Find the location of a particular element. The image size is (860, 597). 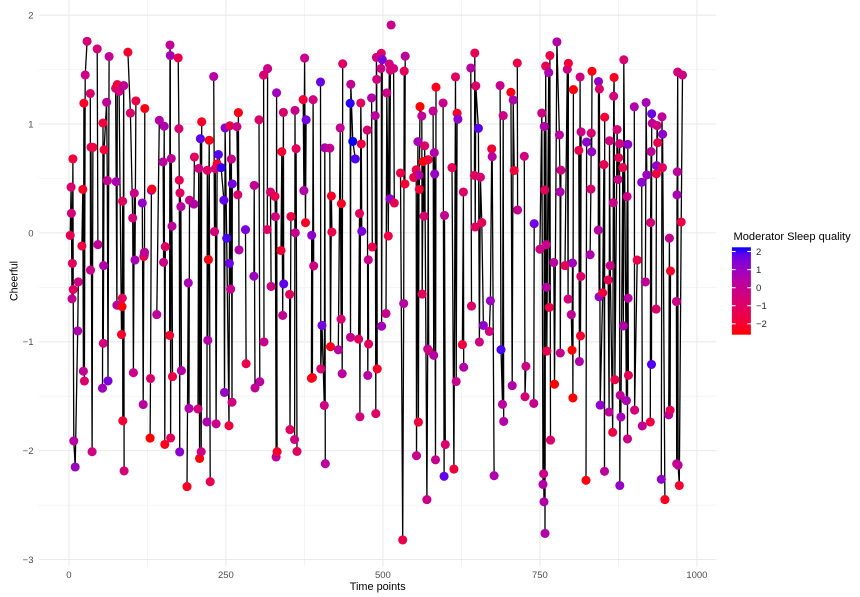

svg-text: 500 is located at coordinates (383, 575).